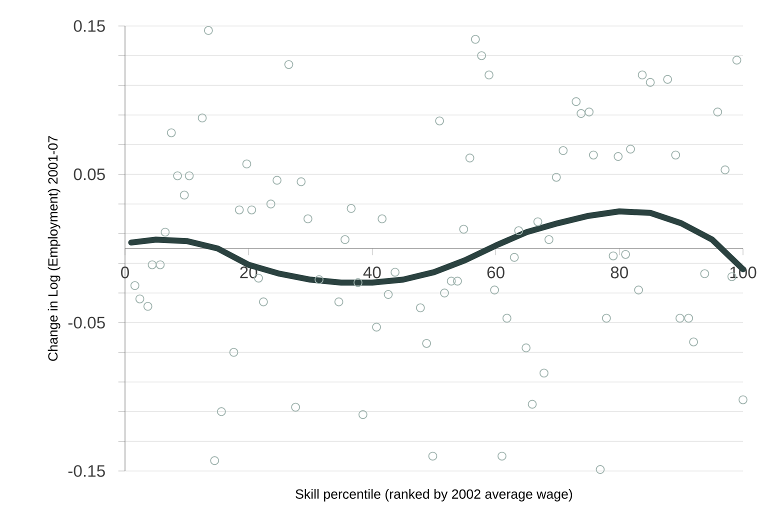  What do you see at coordinates (434, 495) in the screenshot?
I see `x-axis-title: Skill percentile (ranked by 2002 average wage)` at bounding box center [434, 495].